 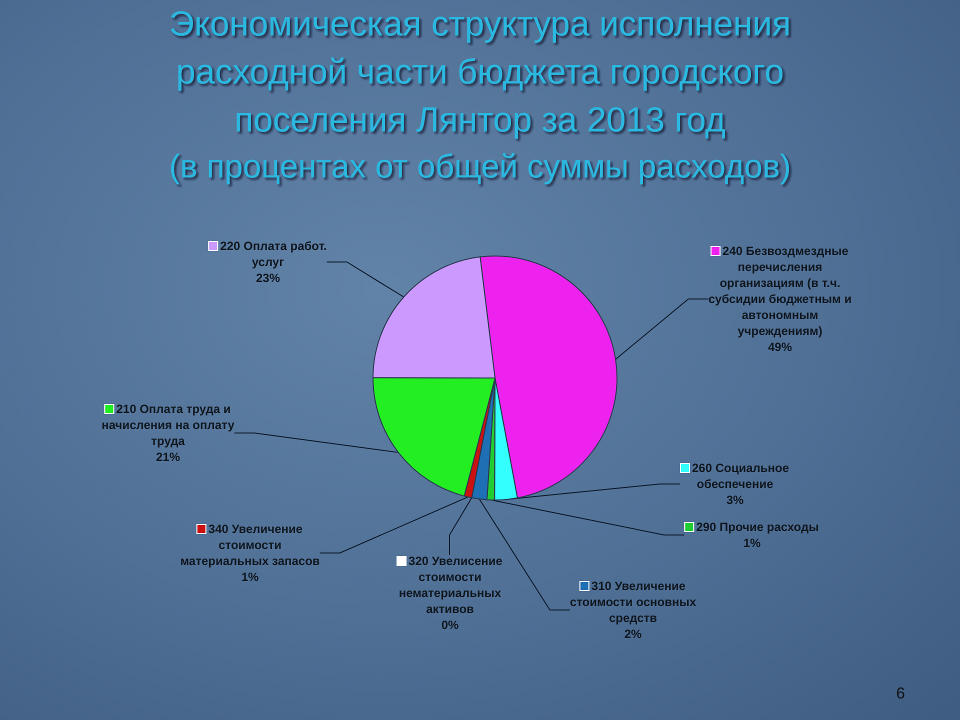 What do you see at coordinates (168, 425) in the screenshot?
I see `legend-label: 210 Оплата труда и начисления на оплату труда` at bounding box center [168, 425].